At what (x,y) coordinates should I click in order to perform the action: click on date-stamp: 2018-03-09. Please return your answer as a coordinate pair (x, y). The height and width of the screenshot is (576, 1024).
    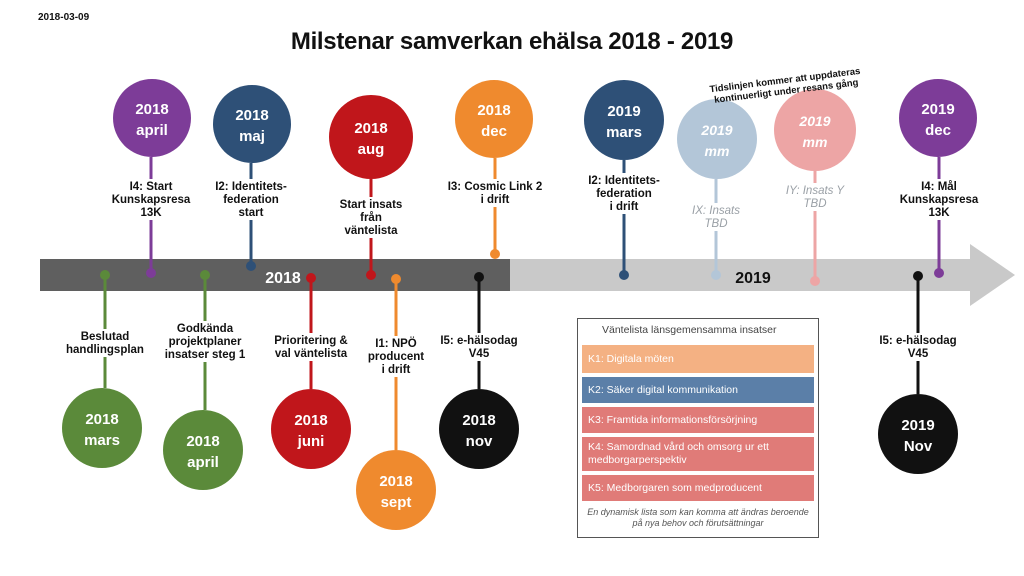
    Looking at the image, I should click on (64, 17).